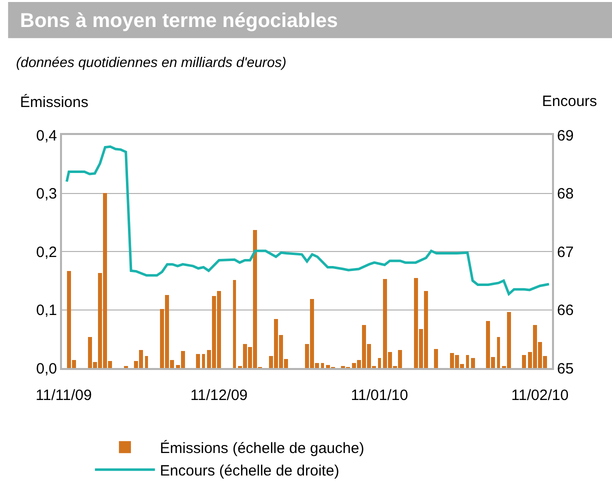 The width and height of the screenshot is (612, 493). Describe the element at coordinates (250, 471) in the screenshot. I see `legend-label: Encours (échelle de droite)` at that location.